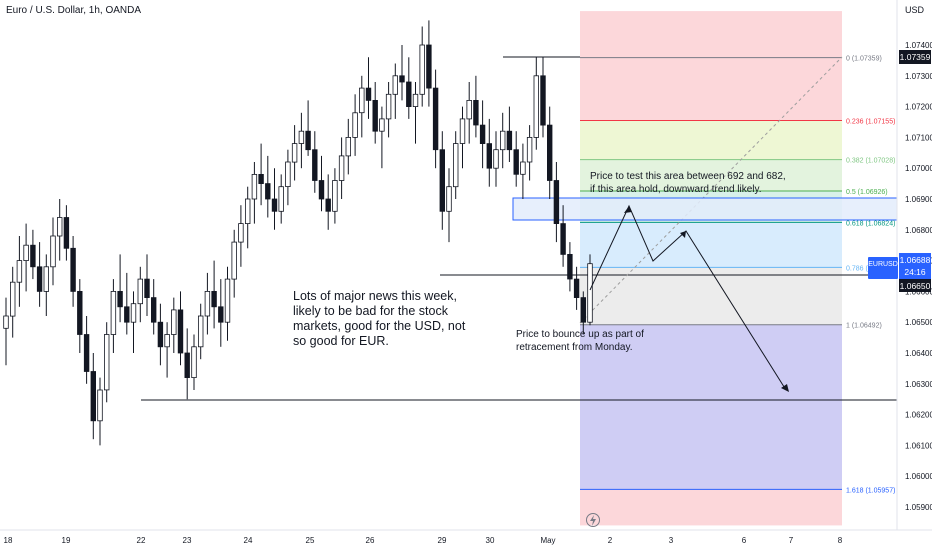  Describe the element at coordinates (918, 353) in the screenshot. I see `price-tick-label: 1.06400` at that location.